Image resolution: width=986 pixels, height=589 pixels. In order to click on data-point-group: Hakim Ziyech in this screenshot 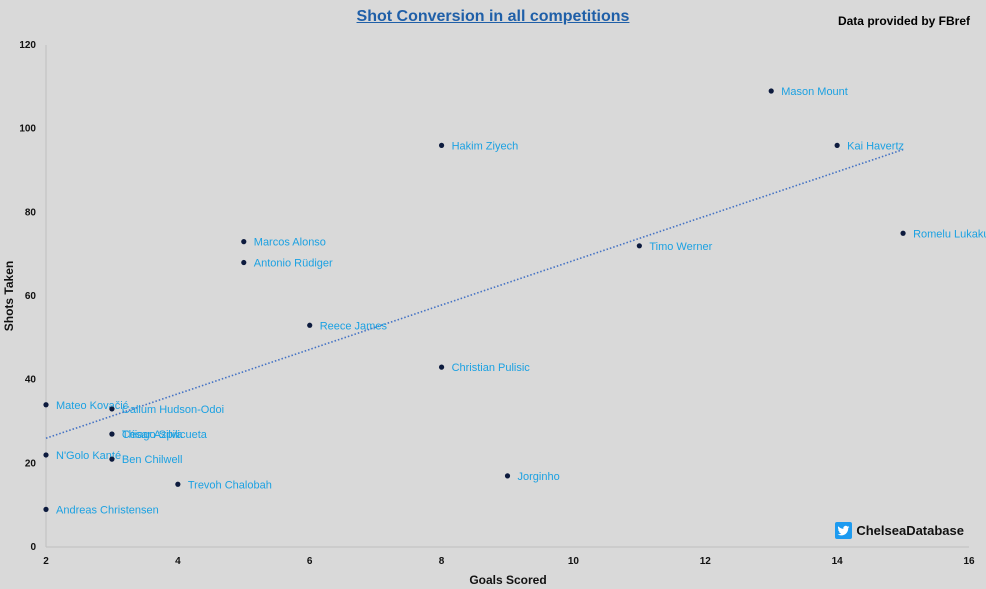, I will do `click(478, 146)`.